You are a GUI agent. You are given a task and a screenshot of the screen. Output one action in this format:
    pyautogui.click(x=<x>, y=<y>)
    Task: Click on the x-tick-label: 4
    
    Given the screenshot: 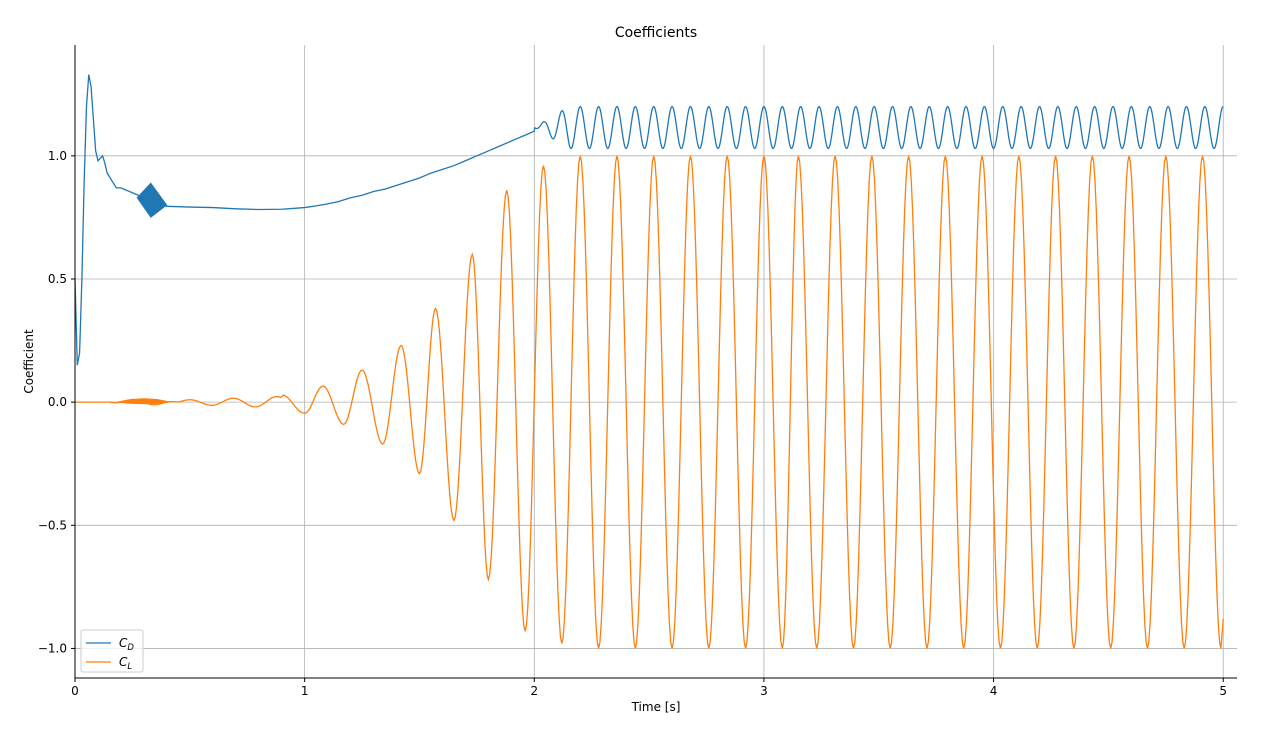 What is the action you would take?
    pyautogui.click(x=994, y=691)
    